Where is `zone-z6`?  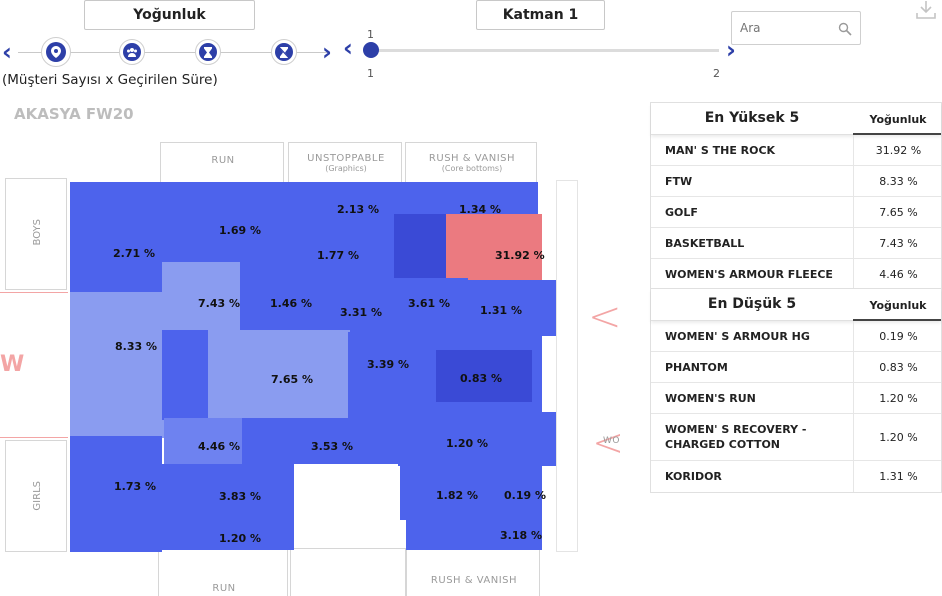 zone-z6 is located at coordinates (494, 247).